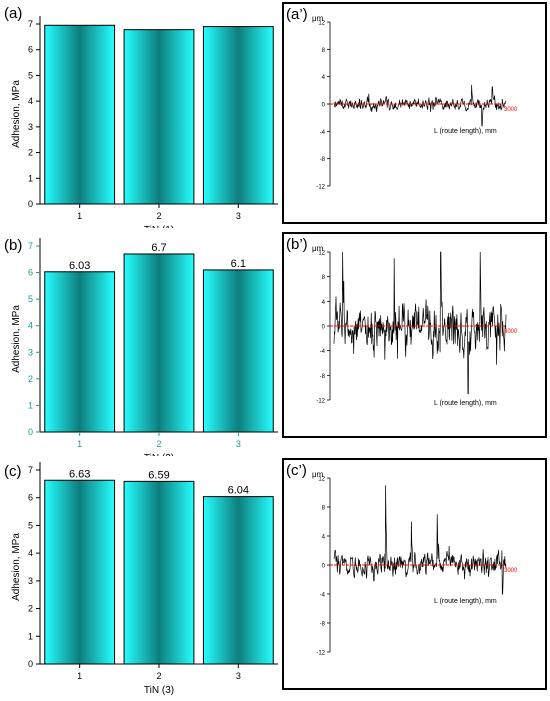 The width and height of the screenshot is (550, 701). Describe the element at coordinates (297, 14) in the screenshot. I see `panel-label: (a’)` at that location.